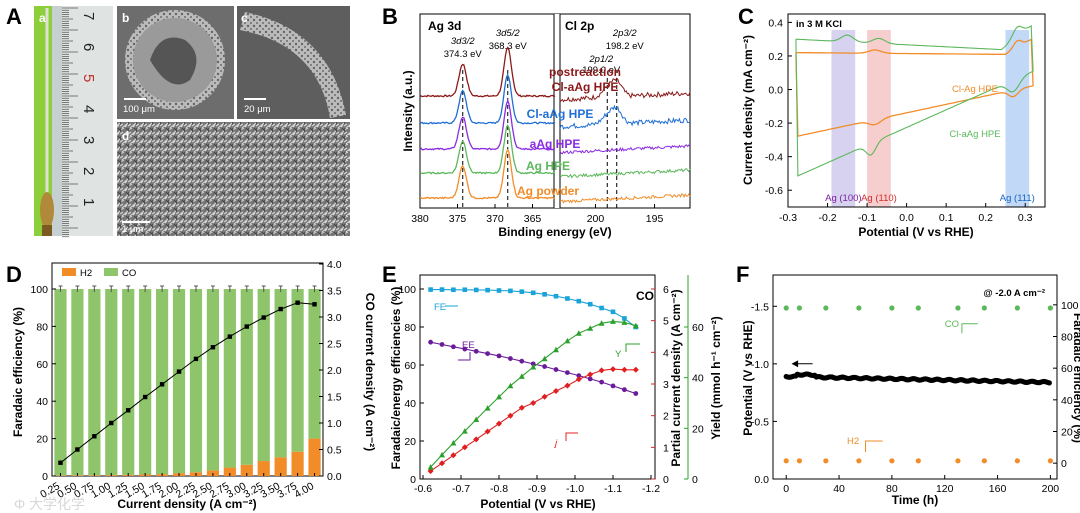  I want to click on y2-axis-label: Partial current density (A cm⁻²), so click(676, 377).